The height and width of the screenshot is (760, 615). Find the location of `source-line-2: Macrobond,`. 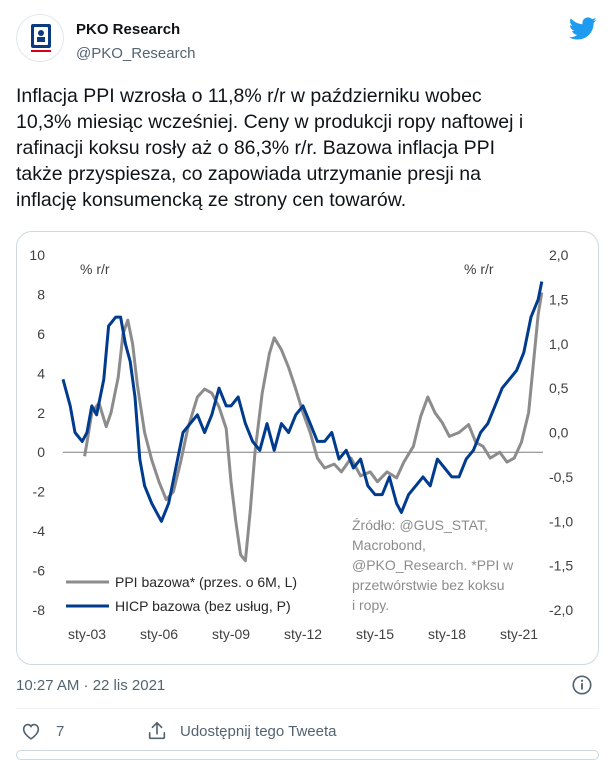

source-line-2: Macrobond, is located at coordinates (389, 545).